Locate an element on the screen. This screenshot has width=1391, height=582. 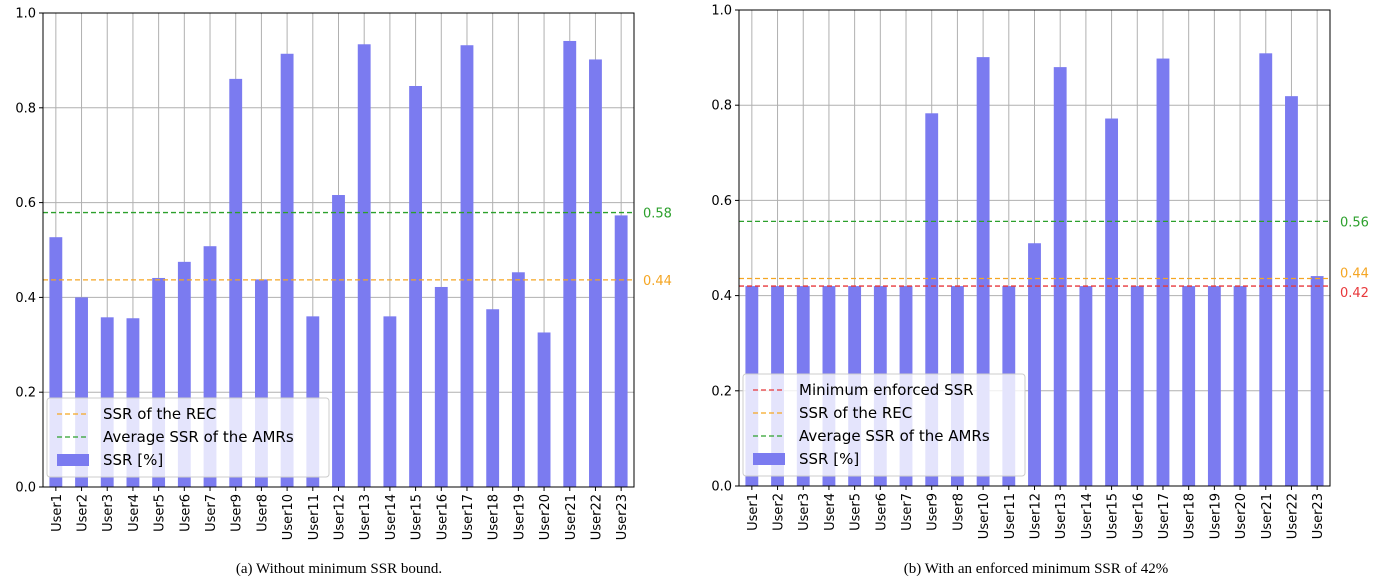
caption-b: (b) With an enforced minimum SSR of 42% is located at coordinates (1036, 569).